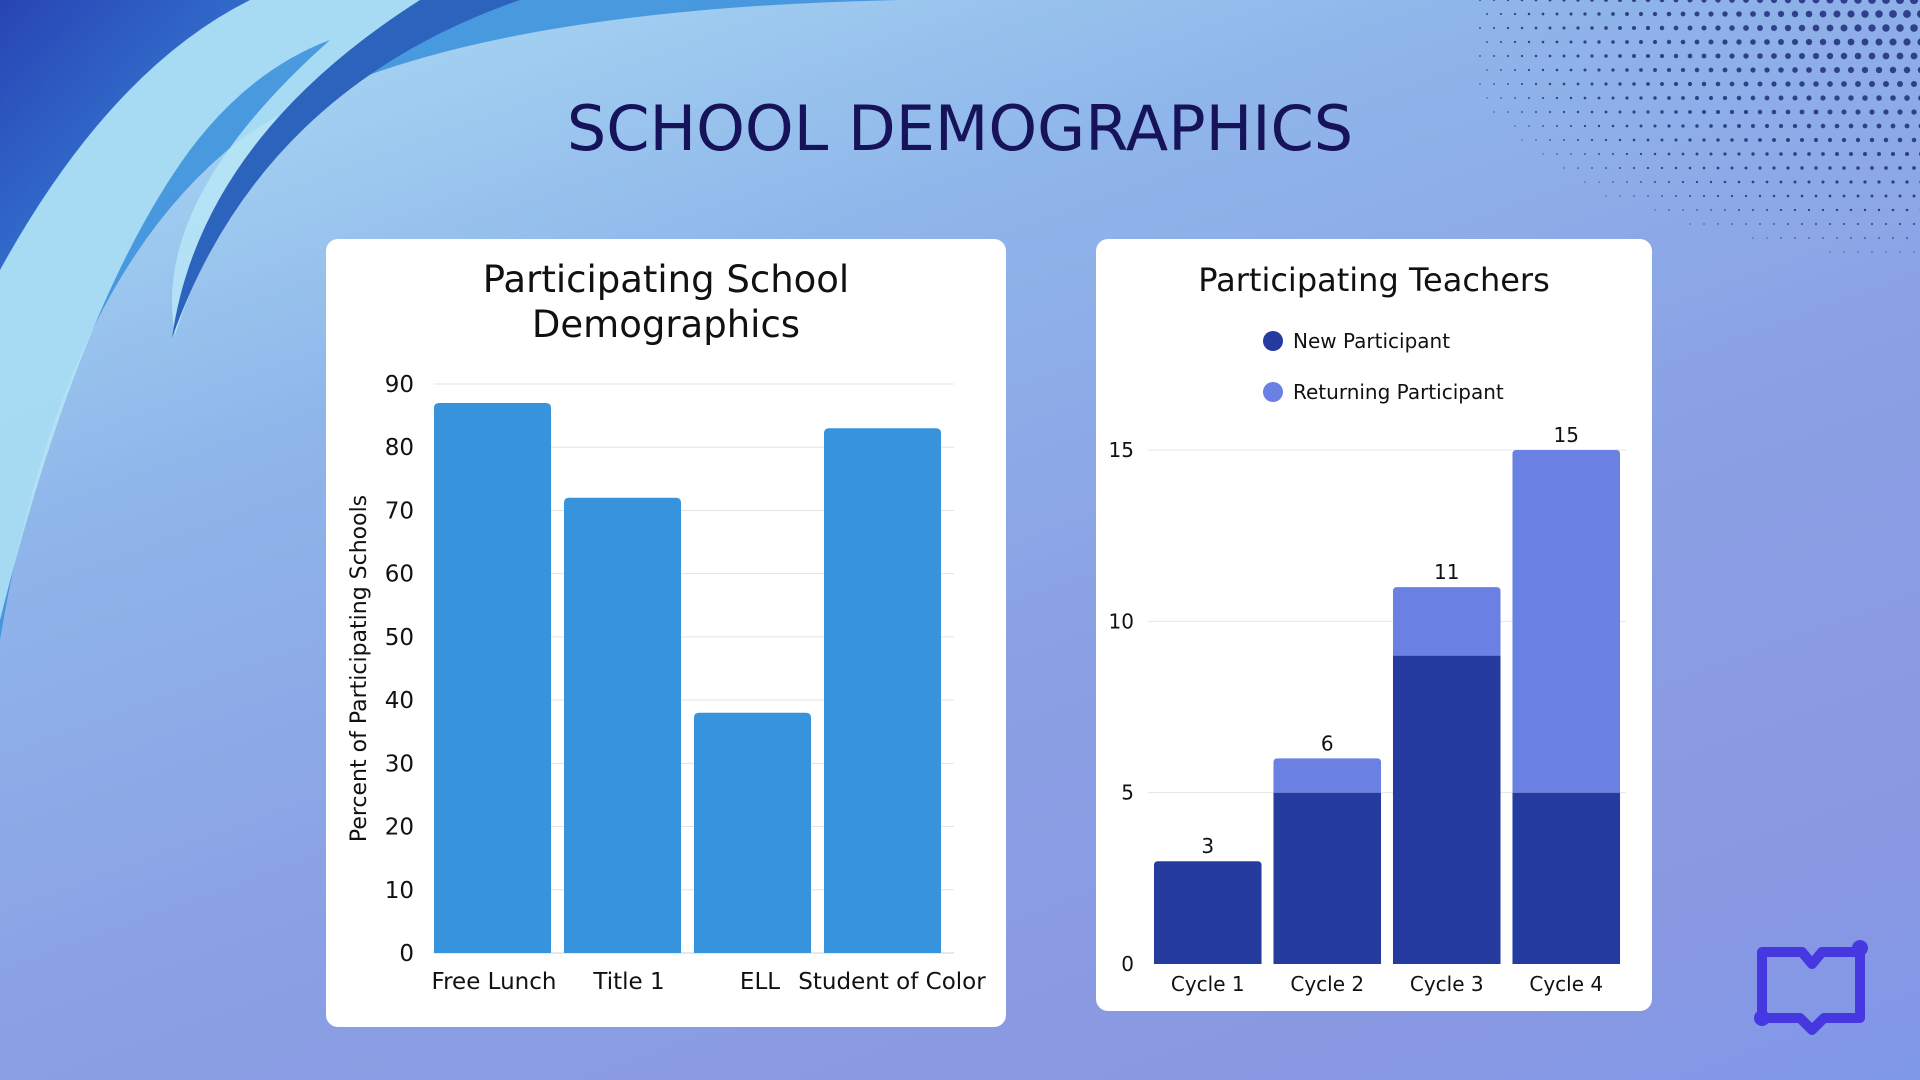  Describe the element at coordinates (359, 668) in the screenshot. I see `y-axis-label: Percent of Participating Schools` at that location.